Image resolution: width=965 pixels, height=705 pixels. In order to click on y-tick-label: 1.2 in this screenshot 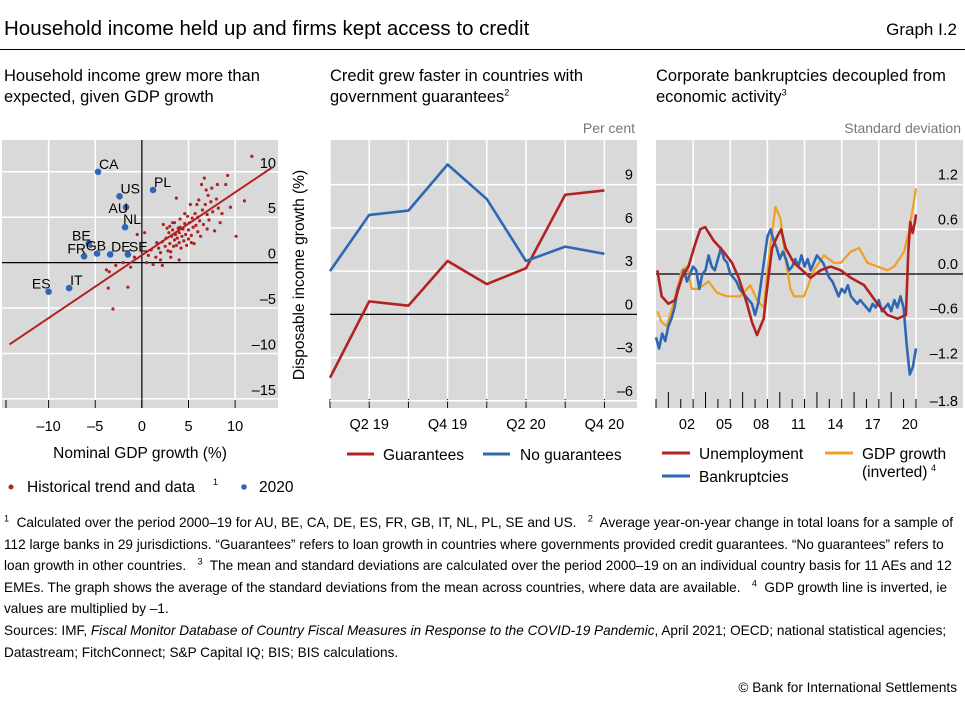, I will do `click(948, 176)`.